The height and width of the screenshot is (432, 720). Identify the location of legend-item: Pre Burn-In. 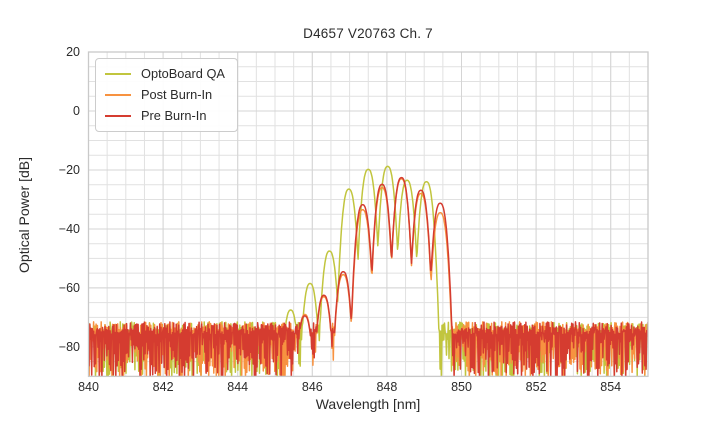
(165, 116).